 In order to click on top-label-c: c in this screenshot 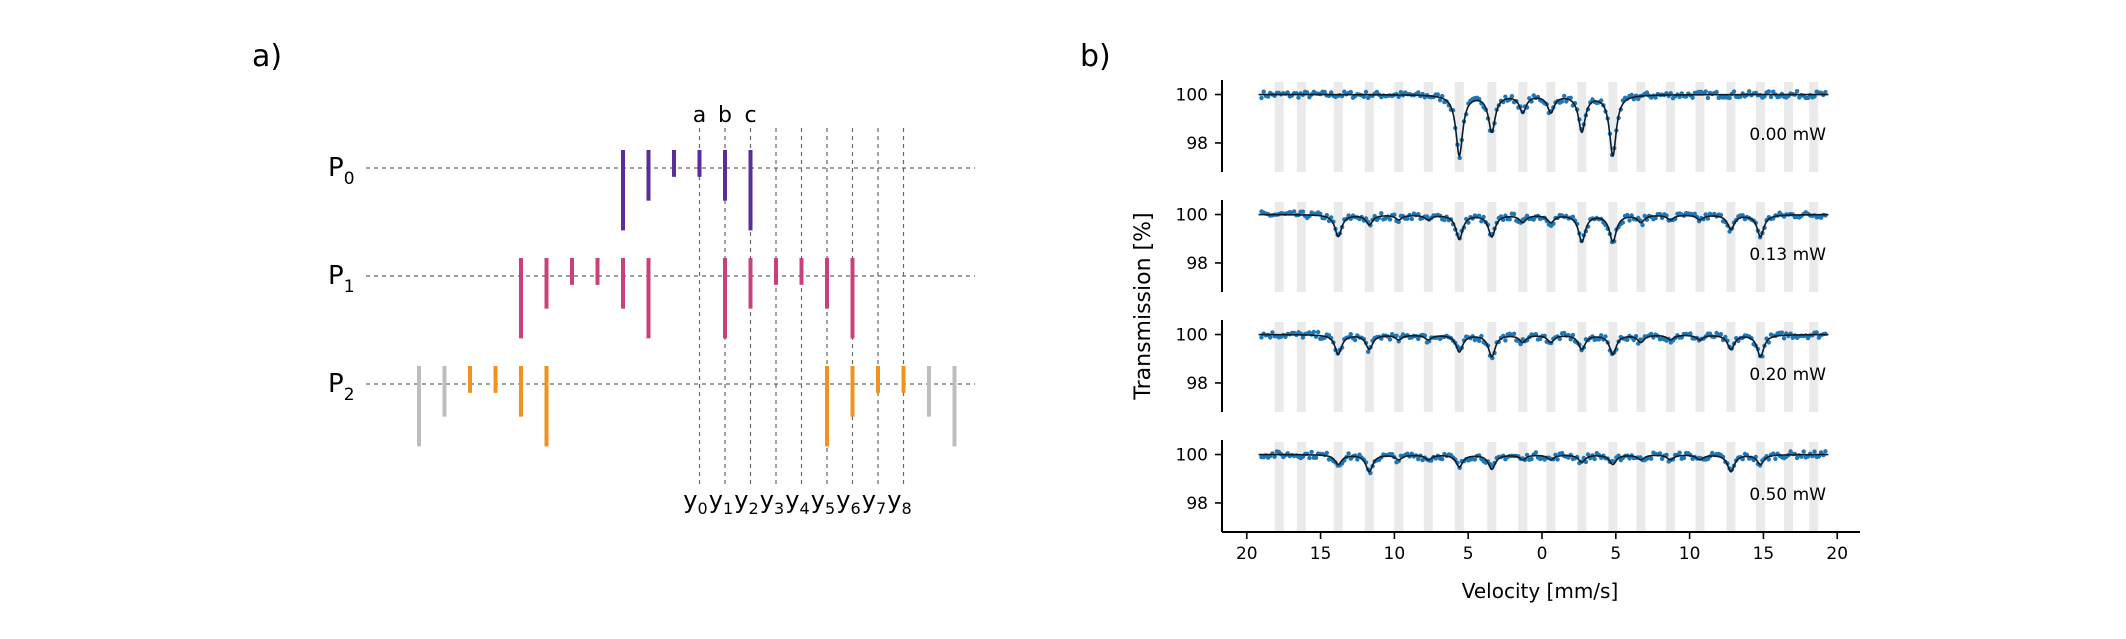, I will do `click(750, 115)`.